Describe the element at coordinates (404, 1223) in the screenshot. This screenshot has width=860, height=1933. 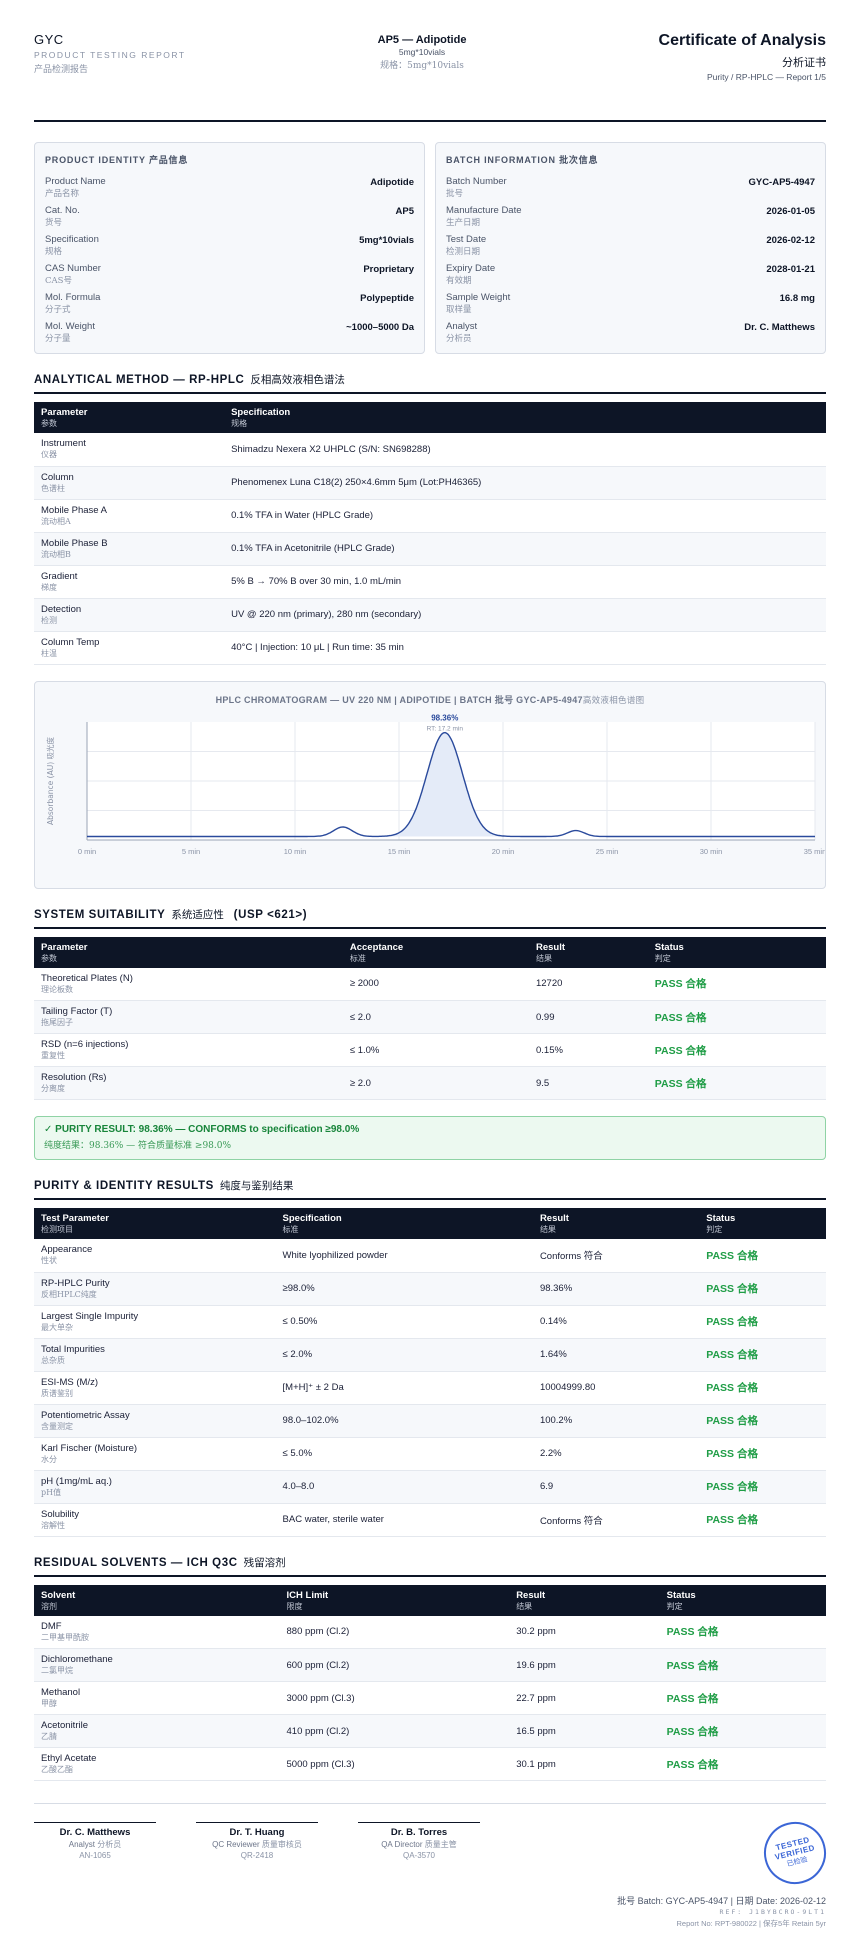
I see `column-header: Specification 标准` at that location.